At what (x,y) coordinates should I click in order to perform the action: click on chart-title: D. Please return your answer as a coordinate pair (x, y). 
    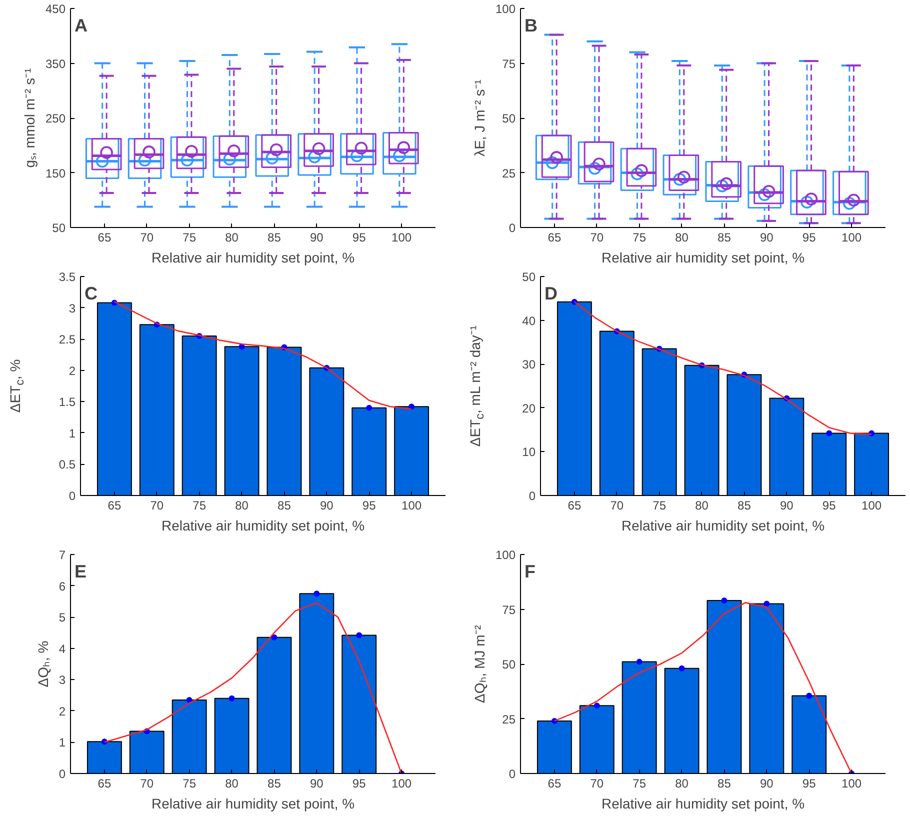
    Looking at the image, I should click on (551, 294).